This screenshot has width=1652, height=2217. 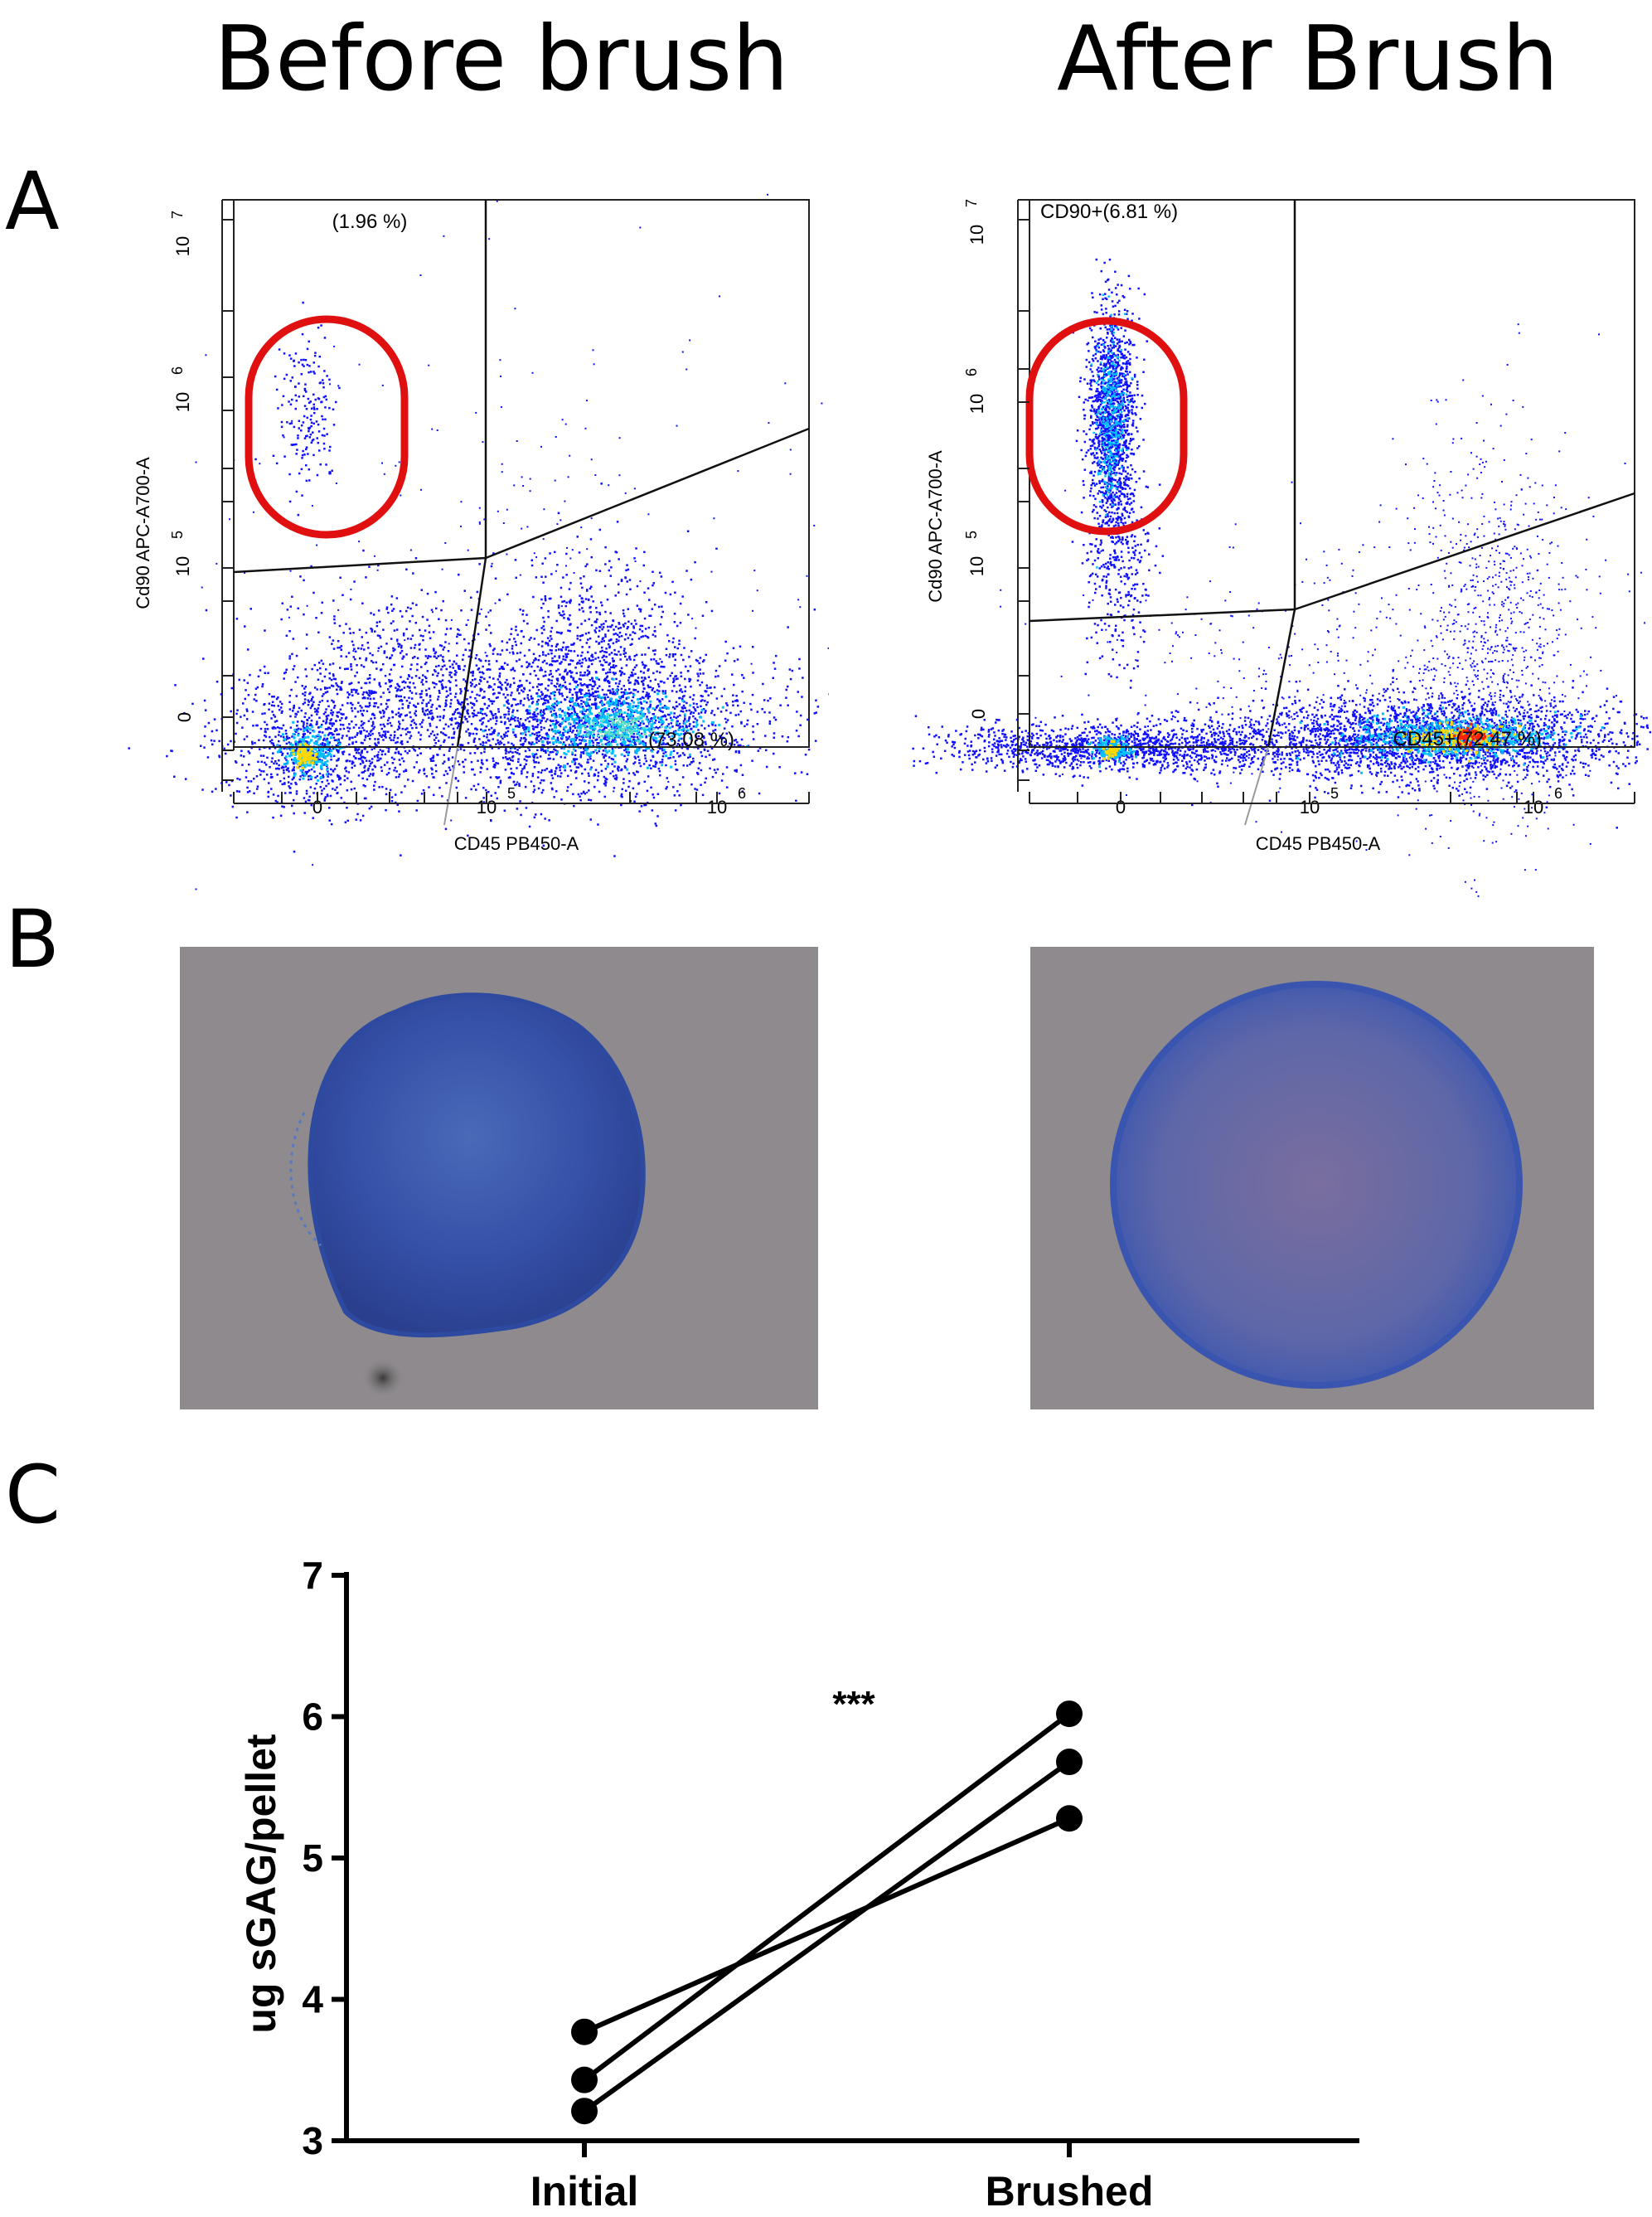 What do you see at coordinates (312, 1575) in the screenshot?
I see `y-tick-label: 7` at bounding box center [312, 1575].